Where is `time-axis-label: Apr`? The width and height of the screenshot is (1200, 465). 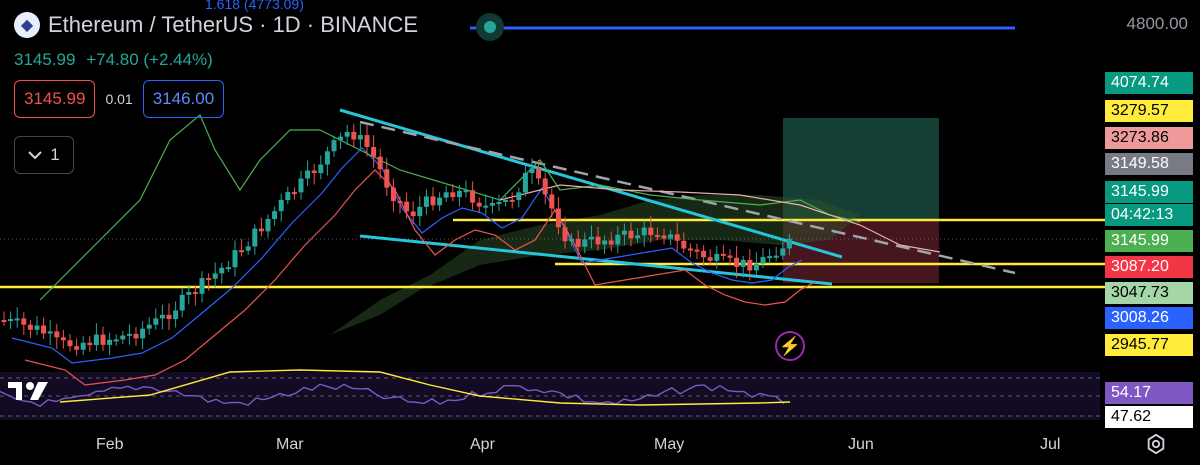 time-axis-label: Apr is located at coordinates (482, 444).